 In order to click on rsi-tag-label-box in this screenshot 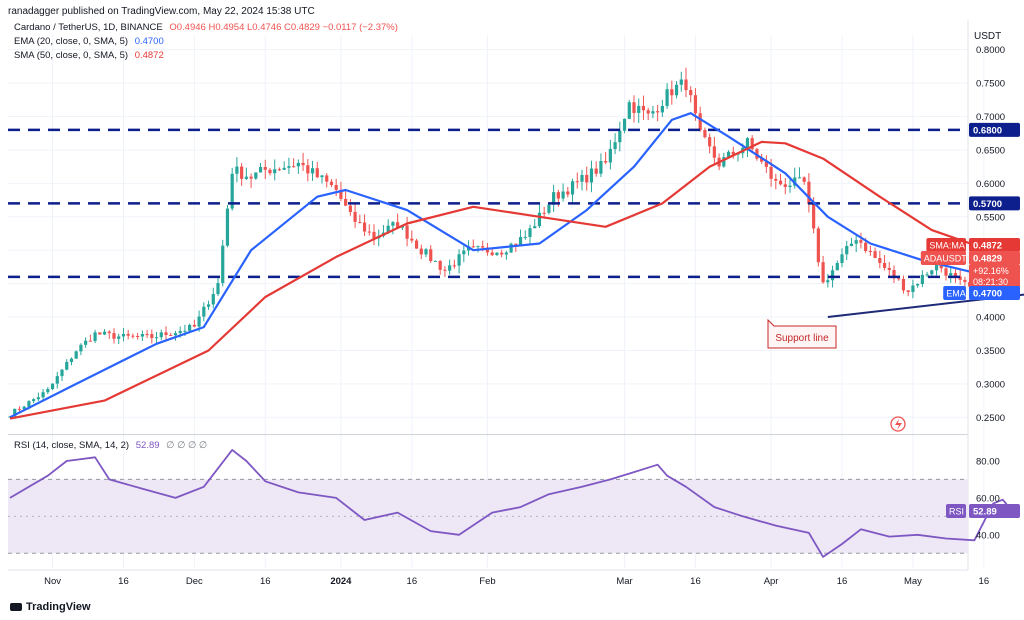, I will do `click(956, 511)`.